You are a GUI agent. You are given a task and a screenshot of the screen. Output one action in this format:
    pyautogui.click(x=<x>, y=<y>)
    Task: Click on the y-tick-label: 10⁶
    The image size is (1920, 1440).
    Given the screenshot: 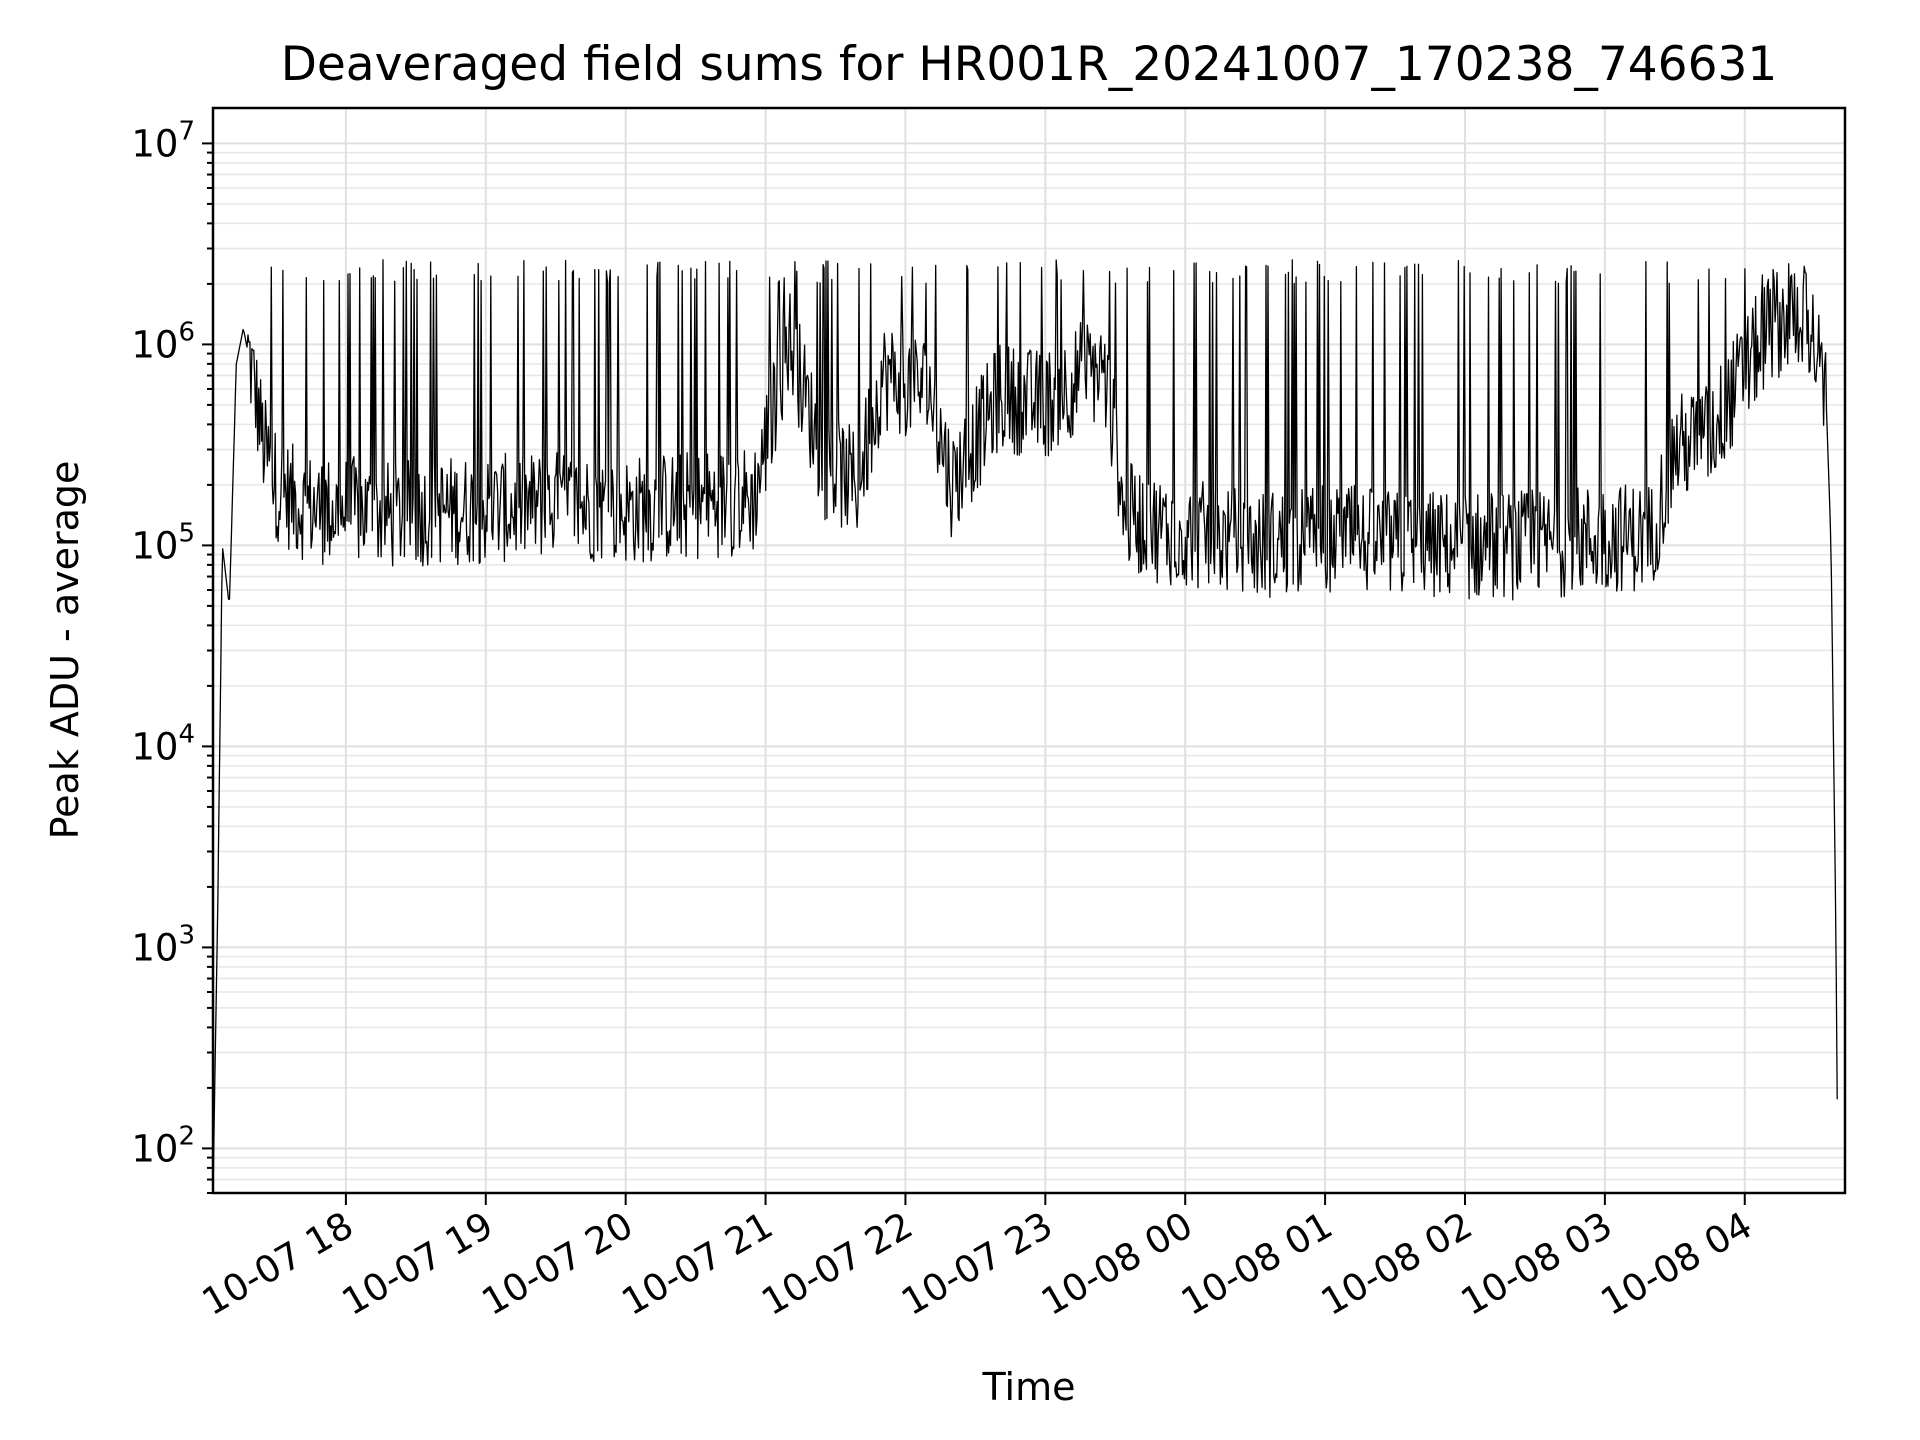 What is the action you would take?
    pyautogui.click(x=163, y=341)
    